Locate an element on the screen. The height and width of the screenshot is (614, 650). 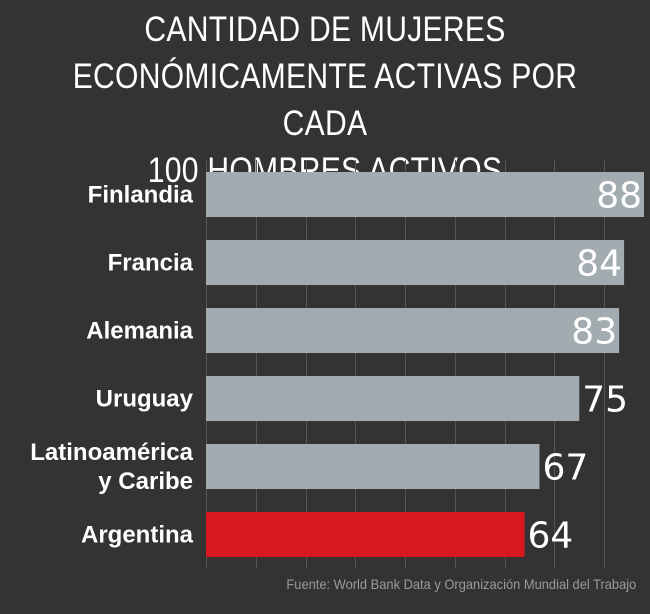
title-line-2: ECONÓMICAMENTE ACTIVAS POR CADA is located at coordinates (325, 100).